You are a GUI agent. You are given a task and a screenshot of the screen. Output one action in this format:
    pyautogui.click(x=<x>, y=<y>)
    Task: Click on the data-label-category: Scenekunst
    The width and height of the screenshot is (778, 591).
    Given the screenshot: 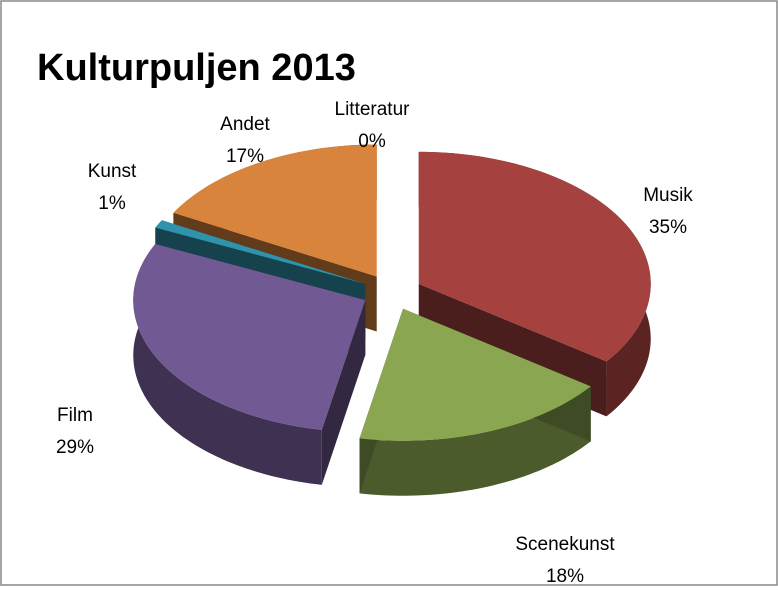 What is the action you would take?
    pyautogui.click(x=565, y=544)
    